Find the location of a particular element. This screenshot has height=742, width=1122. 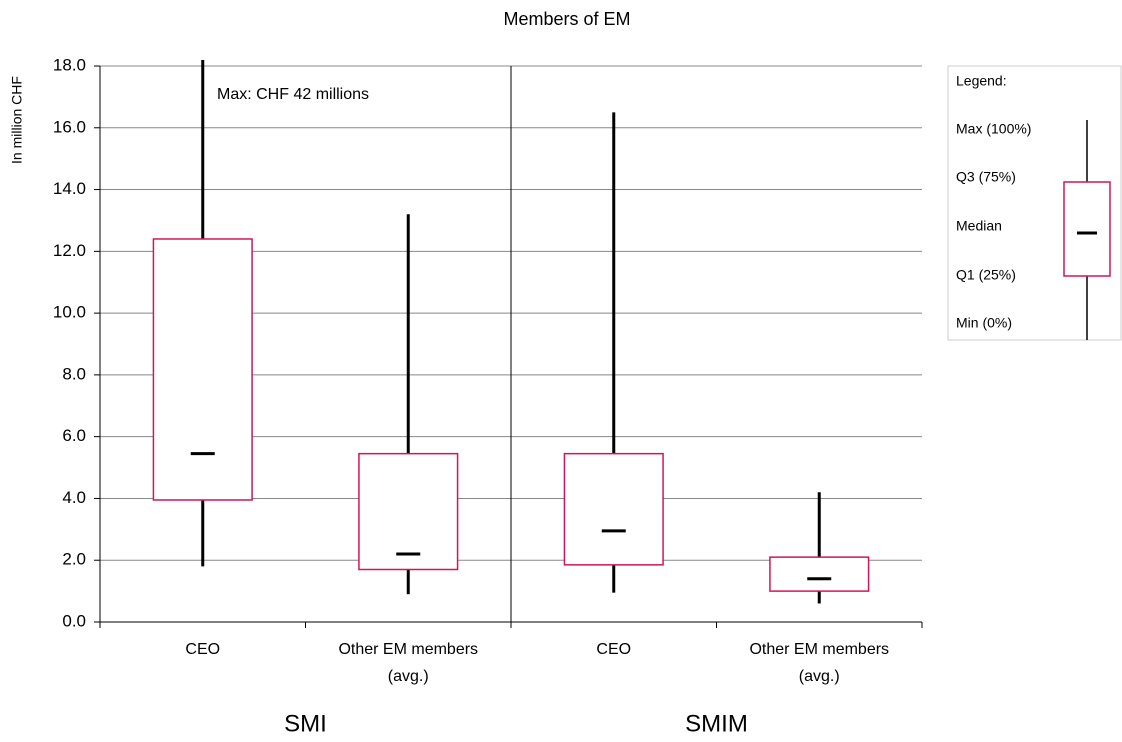

y-tick-label: 4.0 is located at coordinates (74, 497).